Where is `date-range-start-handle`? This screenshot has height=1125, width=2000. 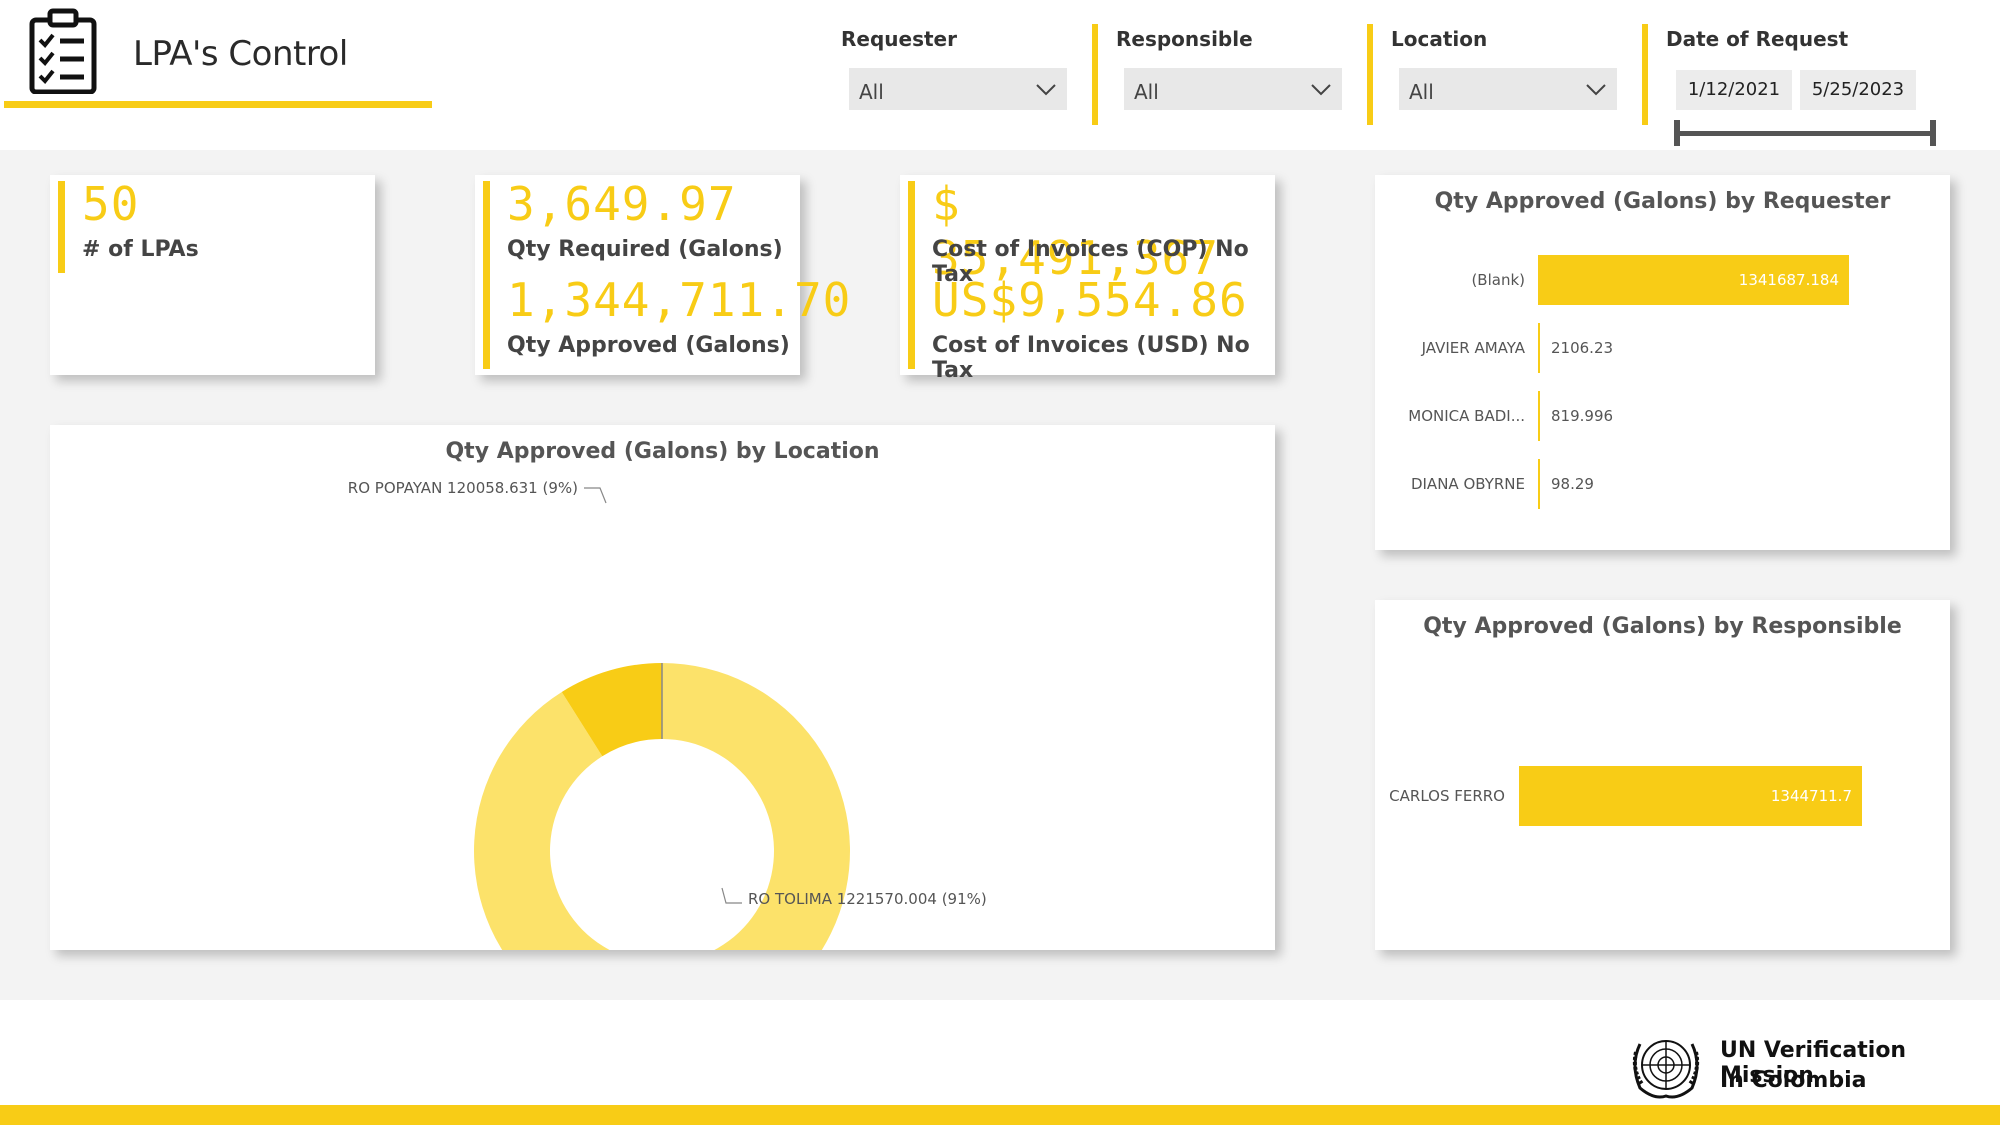 date-range-start-handle is located at coordinates (1677, 133).